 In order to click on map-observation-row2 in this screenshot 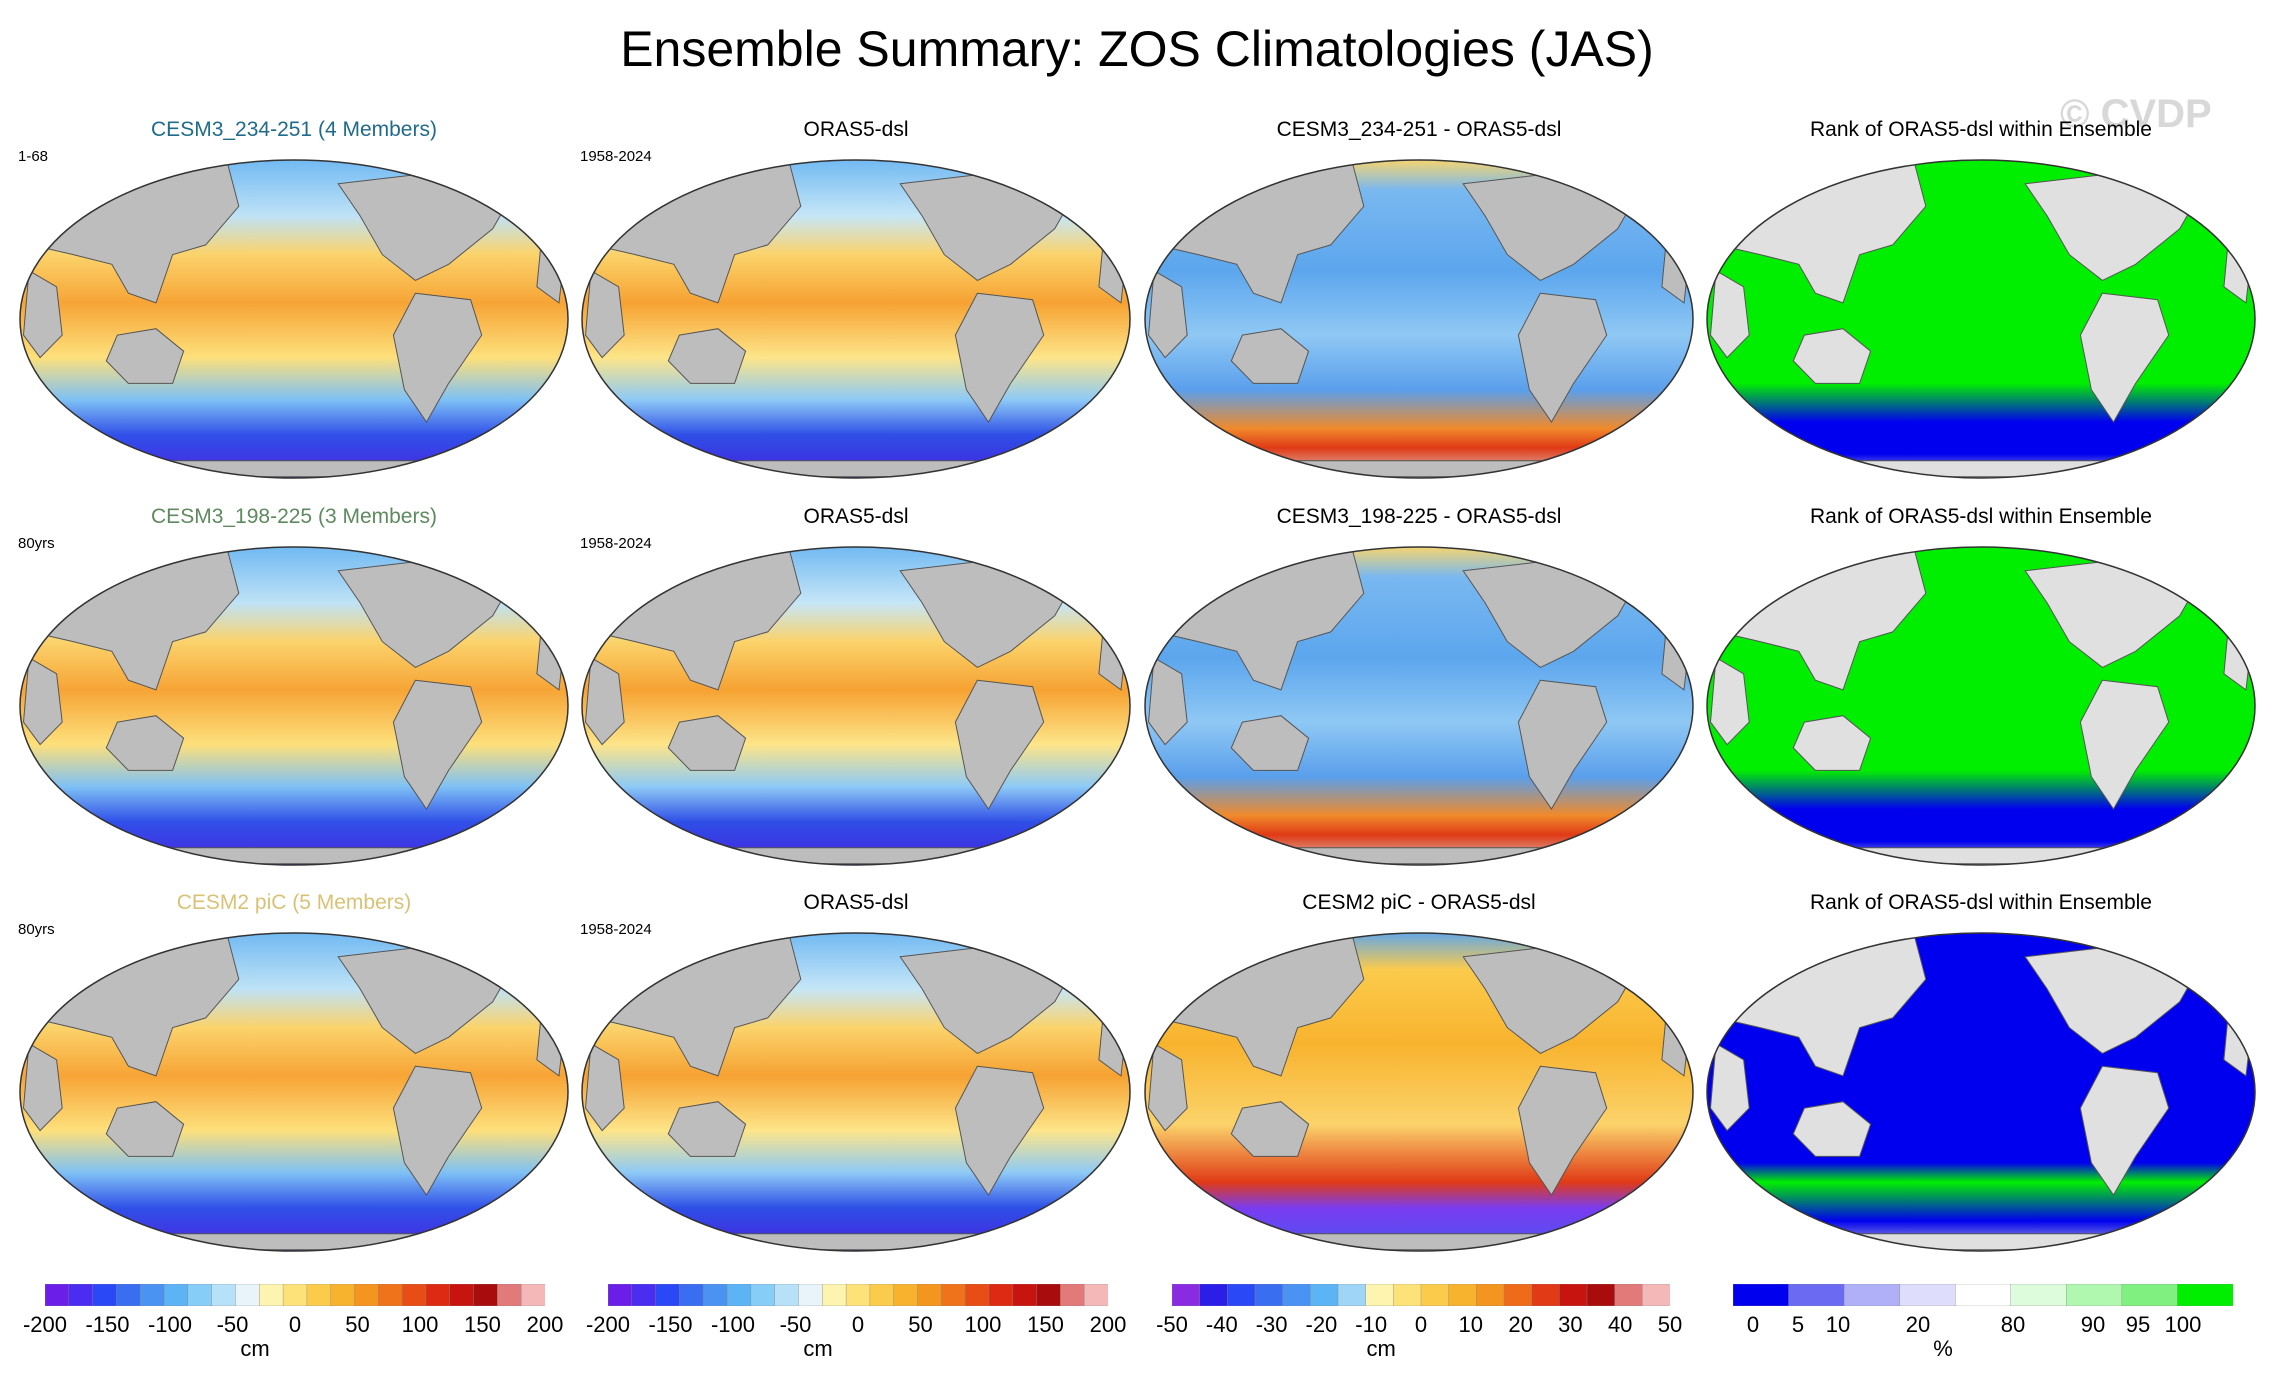, I will do `click(856, 706)`.